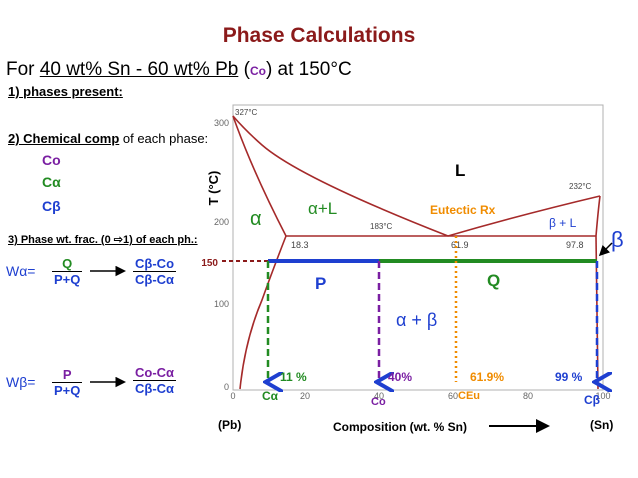 This screenshot has height=478, width=638. I want to click on liquidus-left, so click(340, 176).